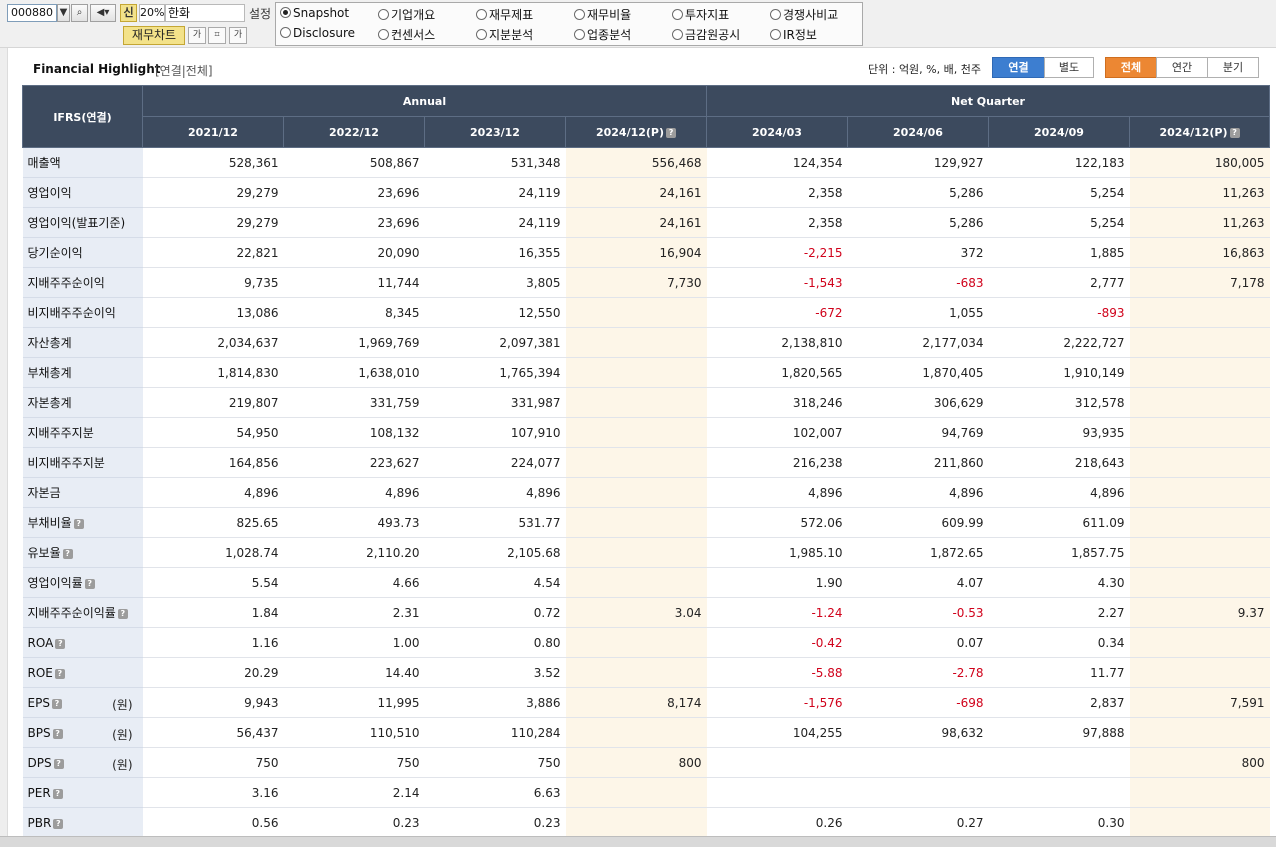 The height and width of the screenshot is (847, 1276). Describe the element at coordinates (602, 34) in the screenshot. I see `tab-industry-analysis: 업종분석` at that location.